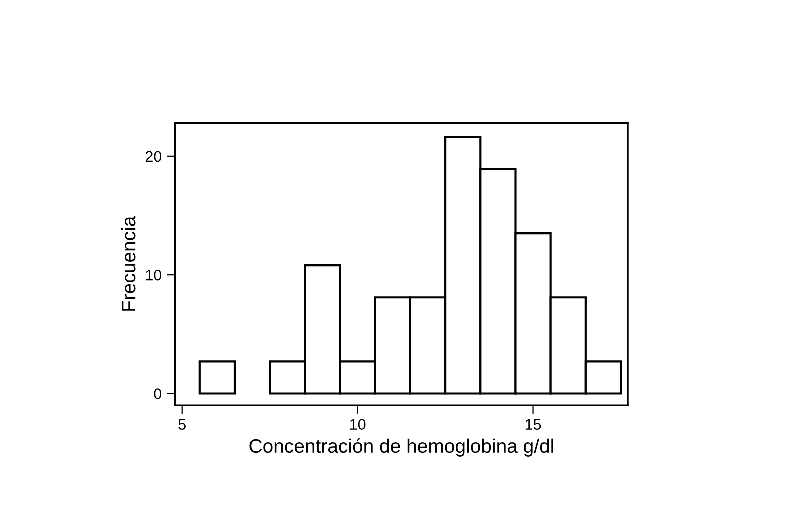 The image size is (797, 507). What do you see at coordinates (358, 424) in the screenshot?
I see `x-tick-label: 10` at bounding box center [358, 424].